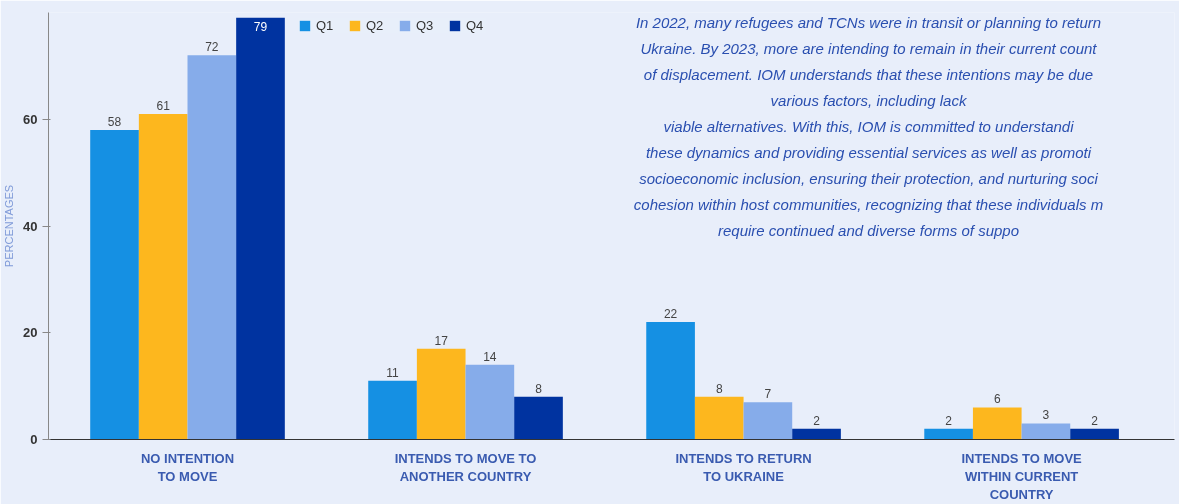  I want to click on x-tick-label: INTENDS TO RETURN TO UKRAINE, so click(743, 467).